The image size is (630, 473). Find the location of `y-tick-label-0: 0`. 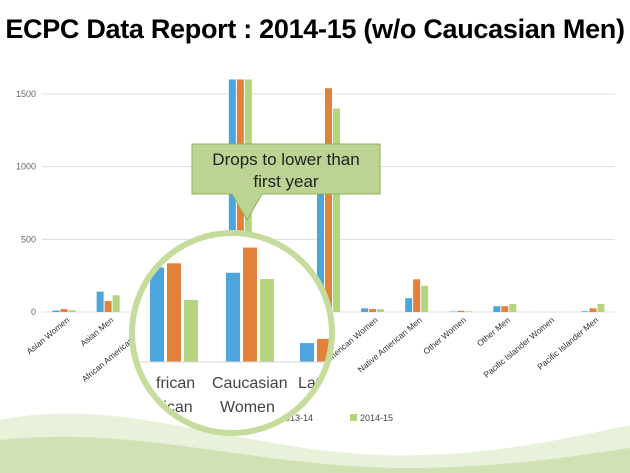

y-tick-label-0: 0 is located at coordinates (33, 312).